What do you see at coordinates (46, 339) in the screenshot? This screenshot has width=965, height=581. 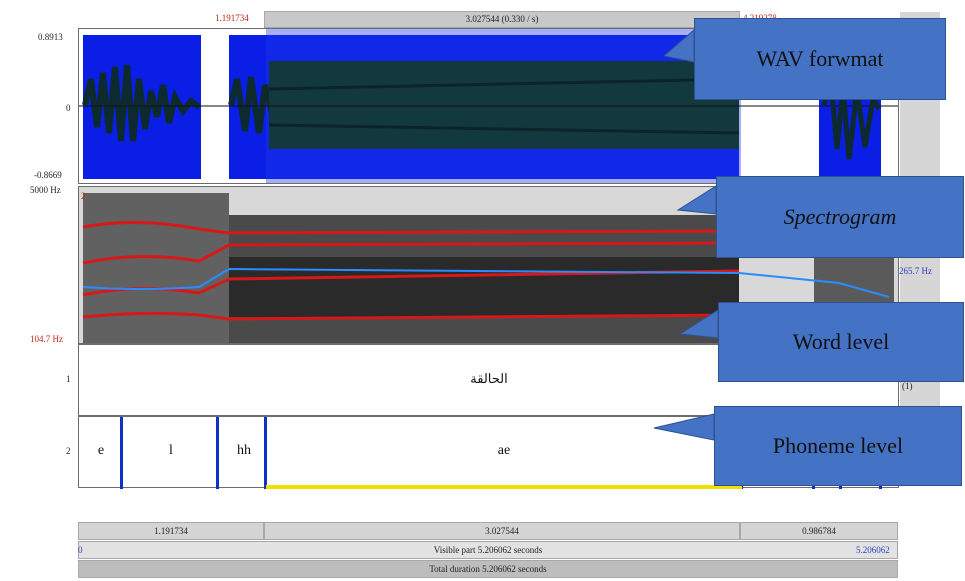 I see `spectrogram-bottom-label: 104.7 Hz` at bounding box center [46, 339].